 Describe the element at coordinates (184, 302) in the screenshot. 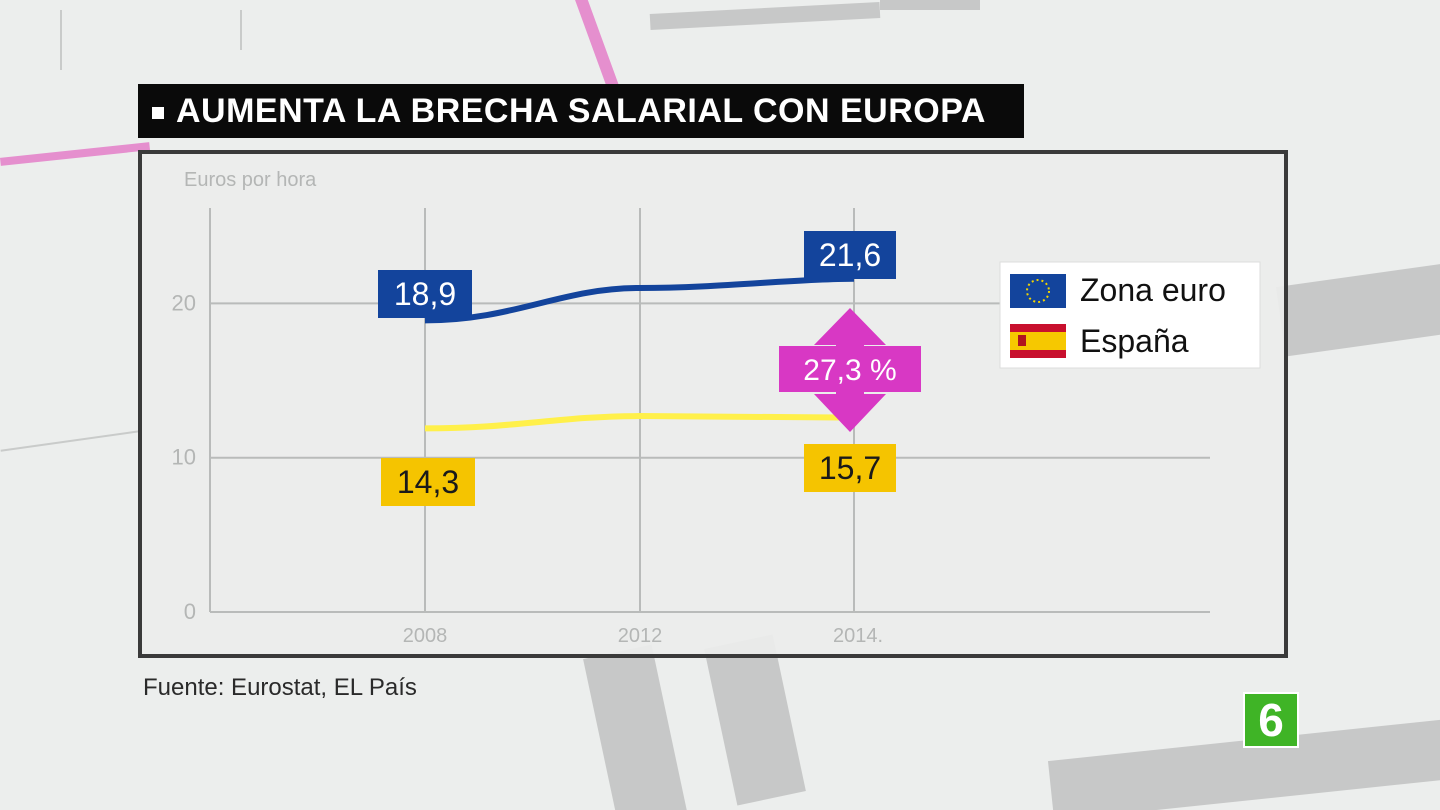

I see `y-tick-label: 20` at that location.